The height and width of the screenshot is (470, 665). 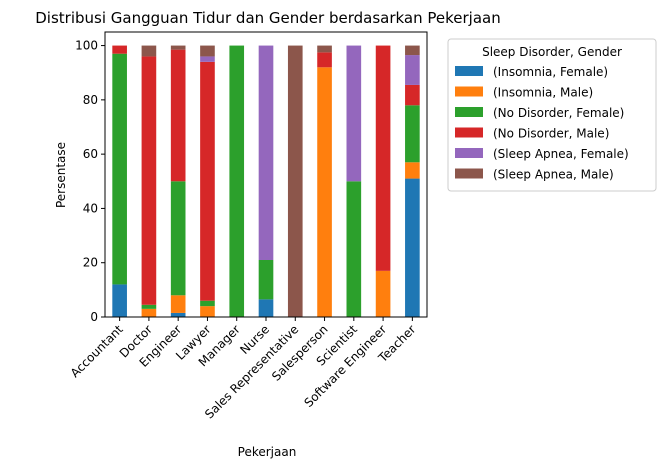 What do you see at coordinates (207, 51) in the screenshot?
I see `bar-lawyer-sleep-apnea-male` at bounding box center [207, 51].